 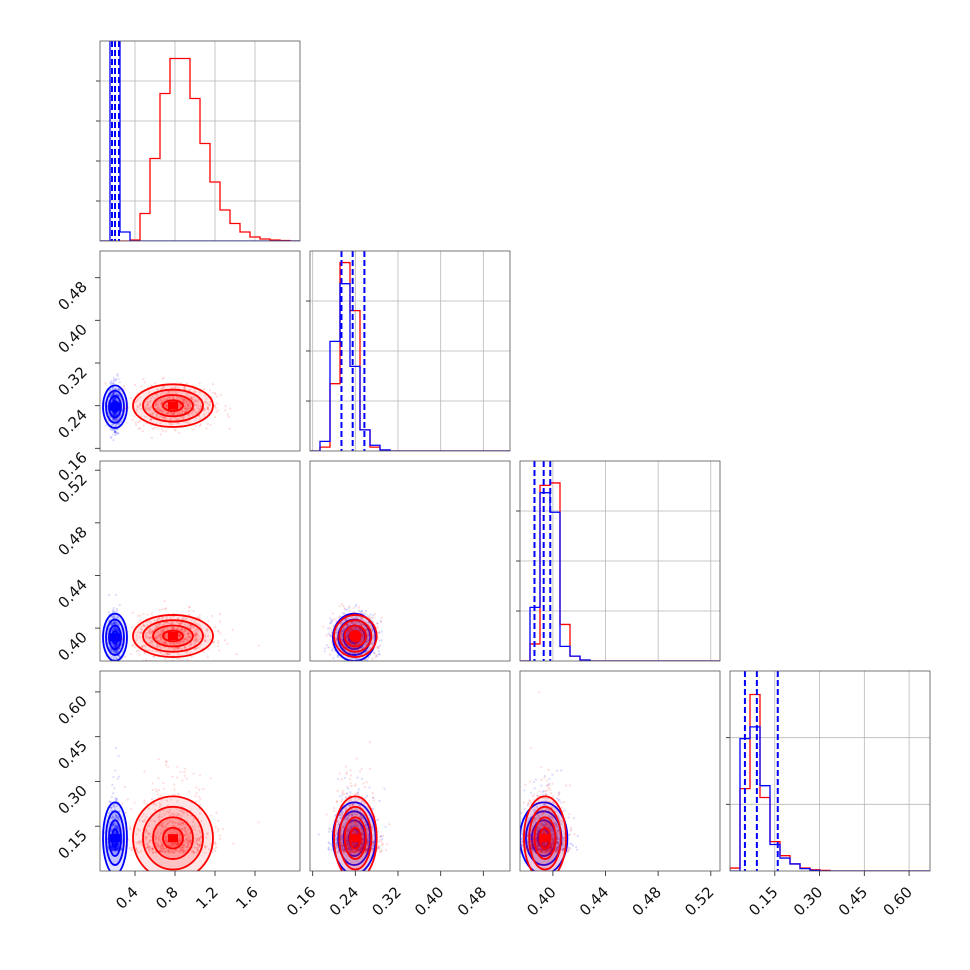 I want to click on x-tick-label: 0.24, so click(x=344, y=901).